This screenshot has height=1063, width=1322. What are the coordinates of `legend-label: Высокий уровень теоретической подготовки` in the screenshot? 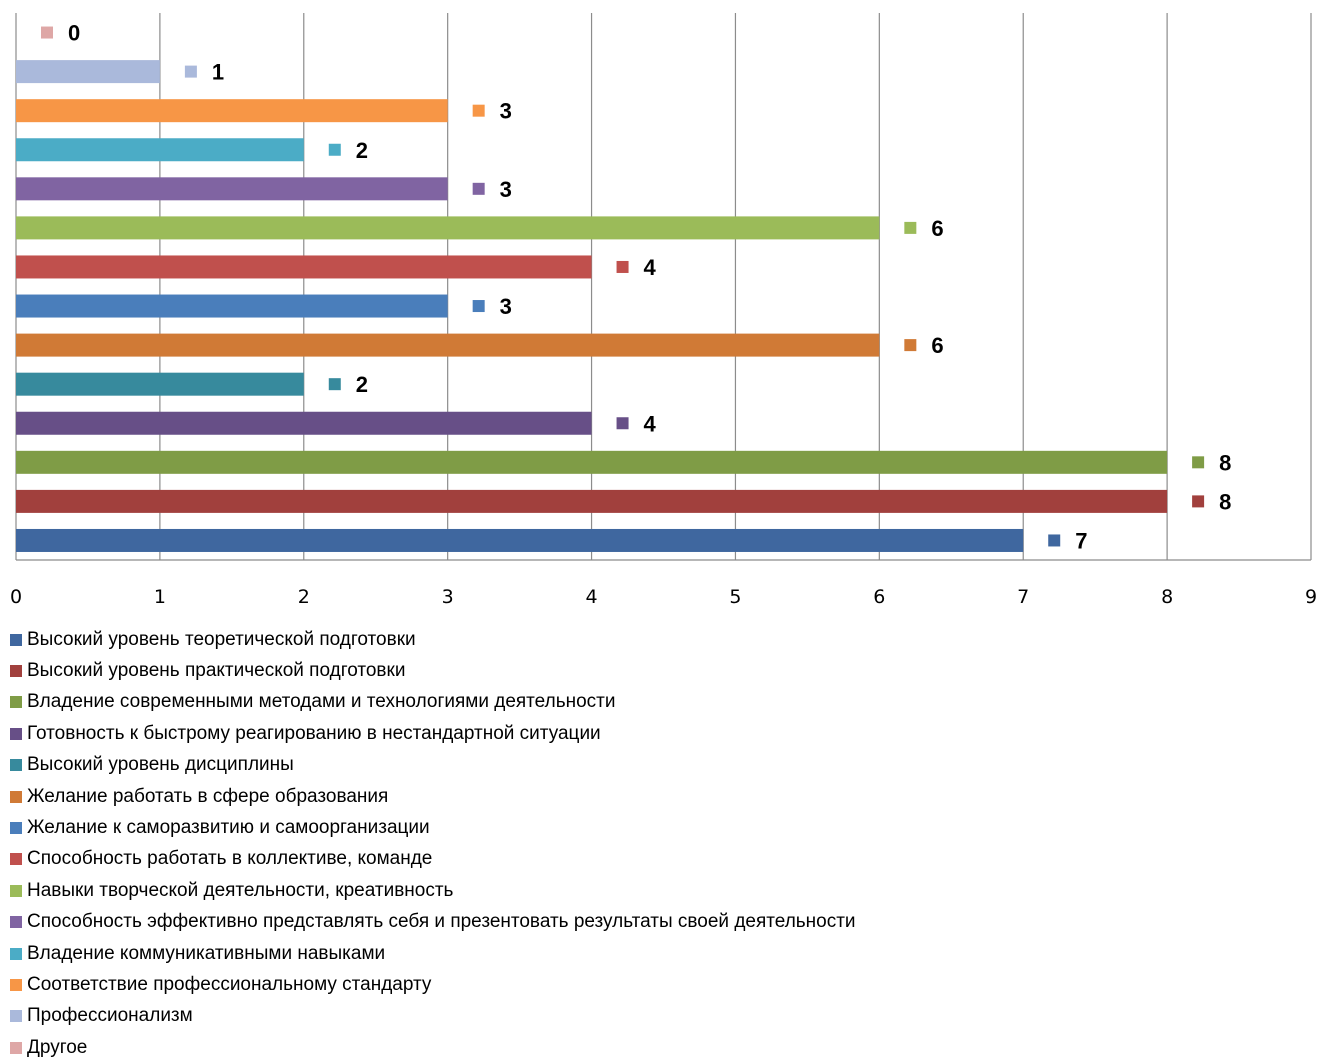 It's located at (221, 639).